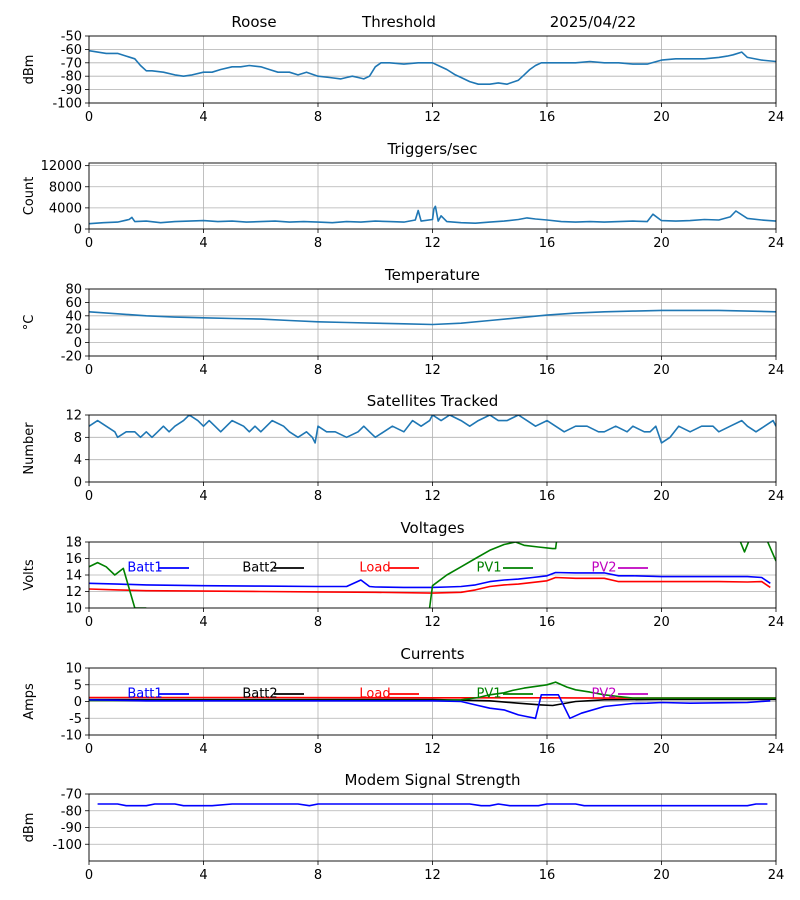 This screenshot has width=800, height=900. What do you see at coordinates (432, 275) in the screenshot?
I see `chart-title: Temperature` at bounding box center [432, 275].